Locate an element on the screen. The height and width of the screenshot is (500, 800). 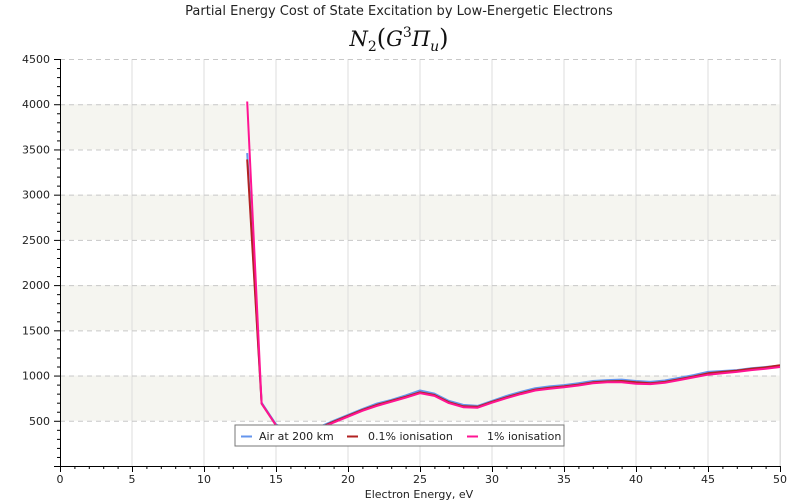
legend-box is located at coordinates (399, 435).